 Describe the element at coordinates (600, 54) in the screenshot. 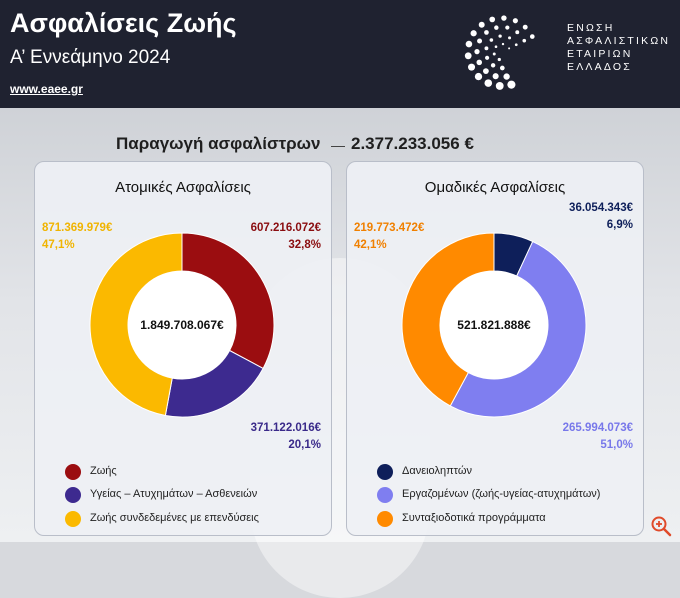

I see `logo-text-line: ΕΤΑΙΡΙΩΝ` at that location.